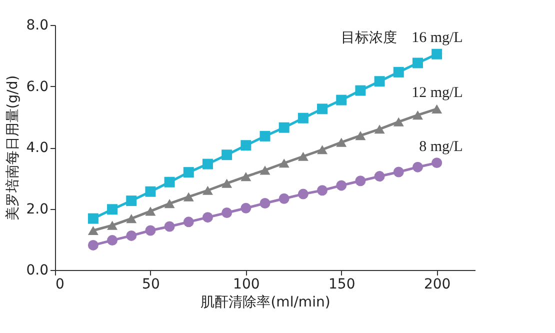 The height and width of the screenshot is (333, 555). Describe the element at coordinates (437, 38) in the screenshot. I see `series-label: 16 mg/L` at that location.